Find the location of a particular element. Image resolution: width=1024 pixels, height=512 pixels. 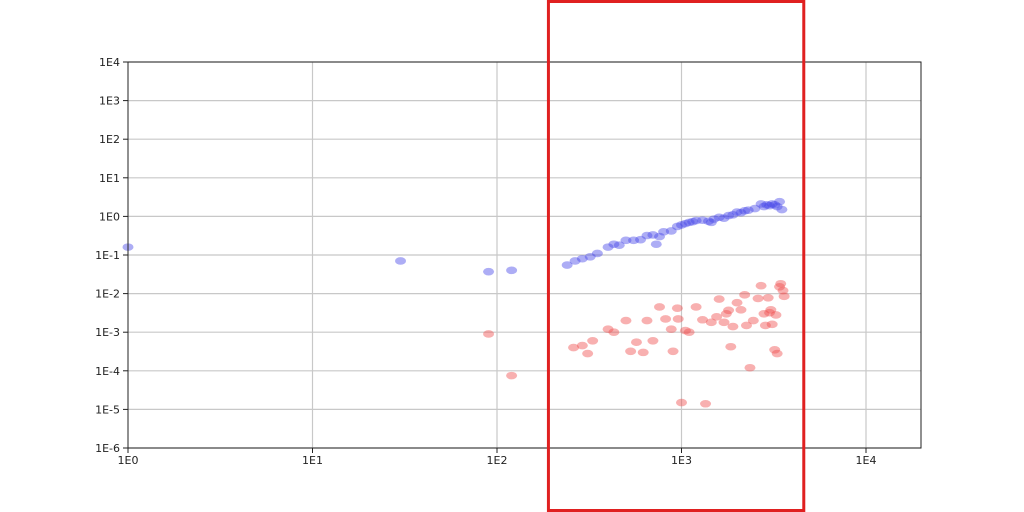

y-tick-label: 1E2 is located at coordinates (109, 139).